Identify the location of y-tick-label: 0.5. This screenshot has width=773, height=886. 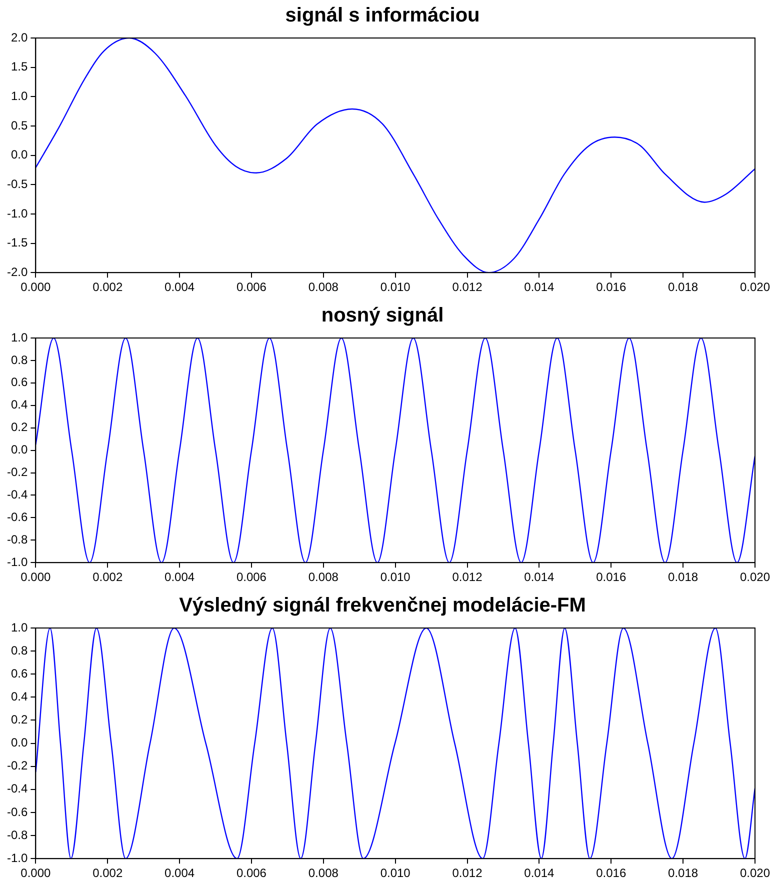
(19, 125).